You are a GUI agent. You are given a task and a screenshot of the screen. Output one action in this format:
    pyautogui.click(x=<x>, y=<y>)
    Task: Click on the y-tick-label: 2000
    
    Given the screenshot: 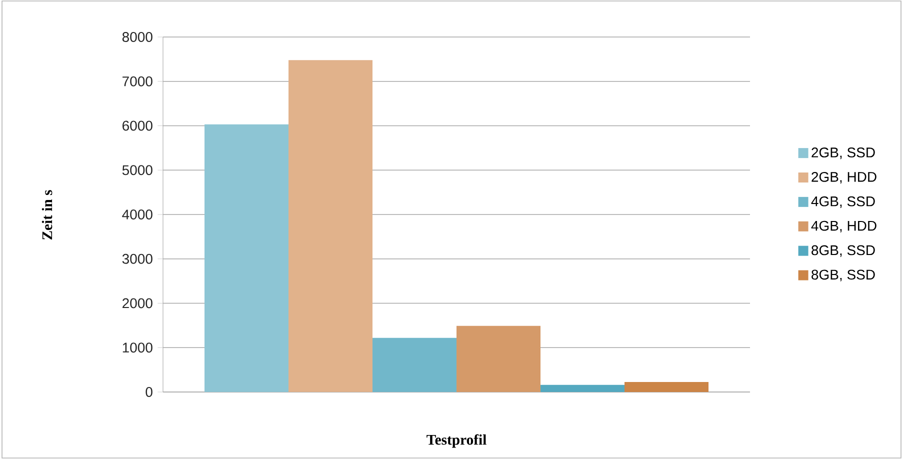 What is the action you would take?
    pyautogui.click(x=137, y=303)
    